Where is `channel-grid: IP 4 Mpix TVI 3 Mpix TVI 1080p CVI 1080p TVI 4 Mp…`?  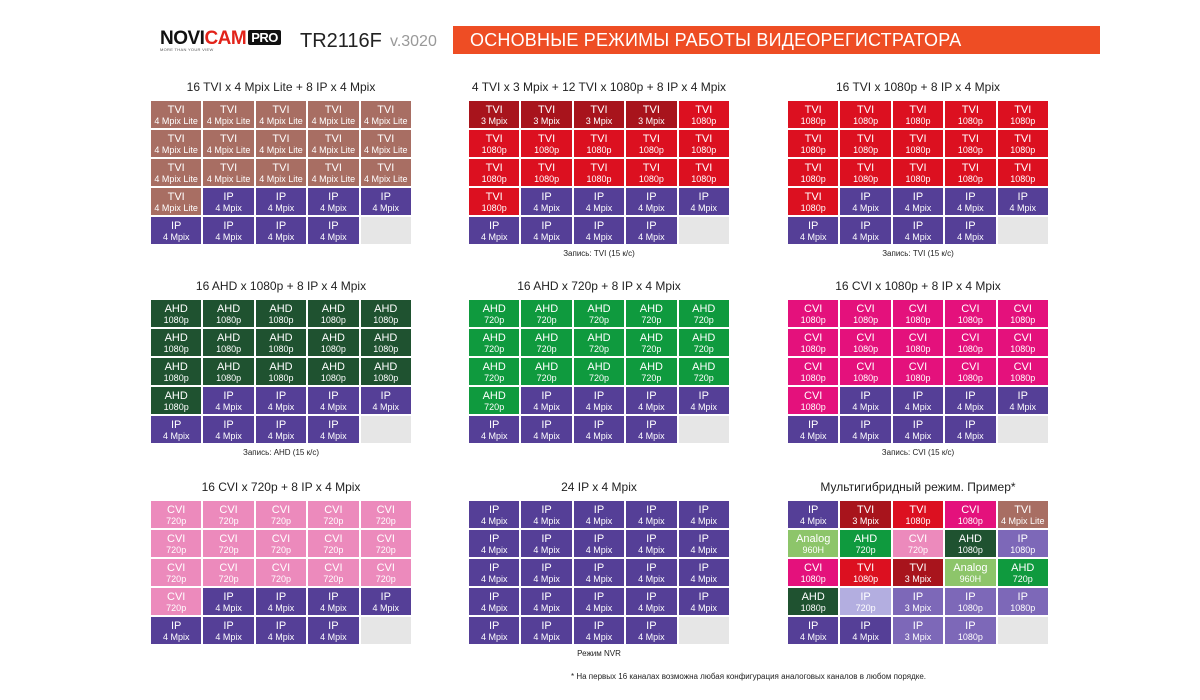 channel-grid: IP 4 Mpix TVI 3 Mpix TVI 1080p CVI 1080p TVI 4 Mp… is located at coordinates (918, 572).